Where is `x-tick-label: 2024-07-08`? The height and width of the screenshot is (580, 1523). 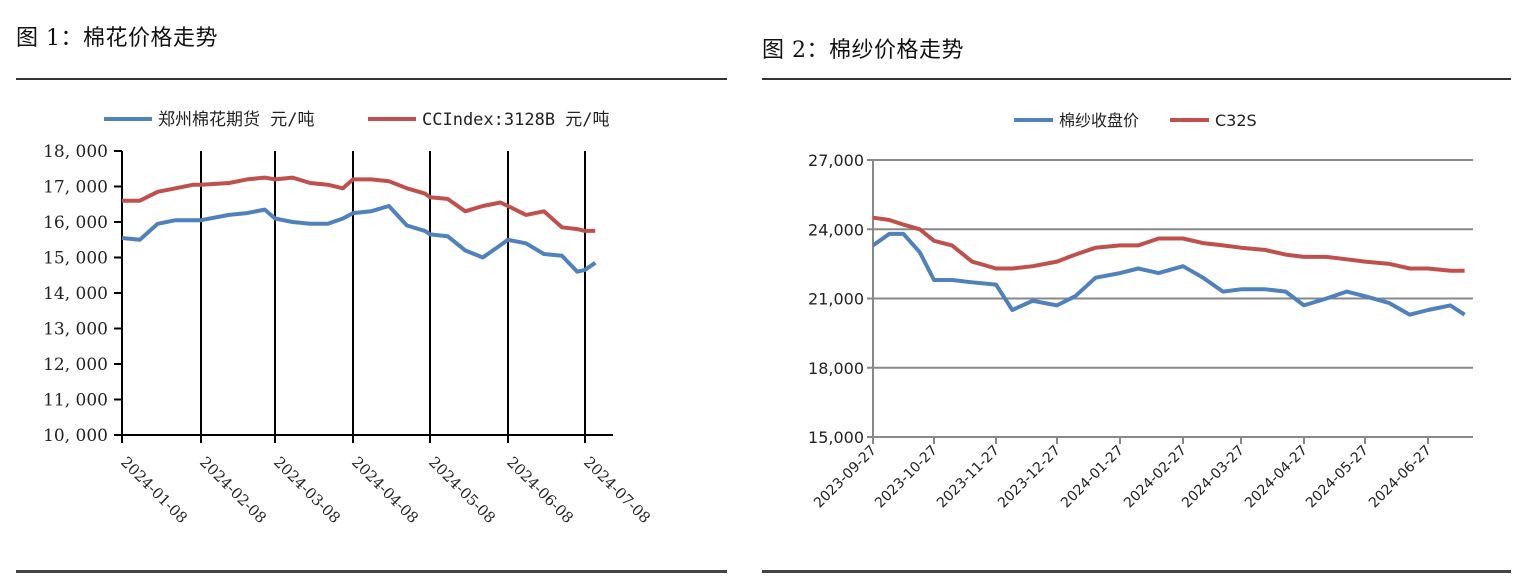
x-tick-label: 2024-07-08 is located at coordinates (617, 490).